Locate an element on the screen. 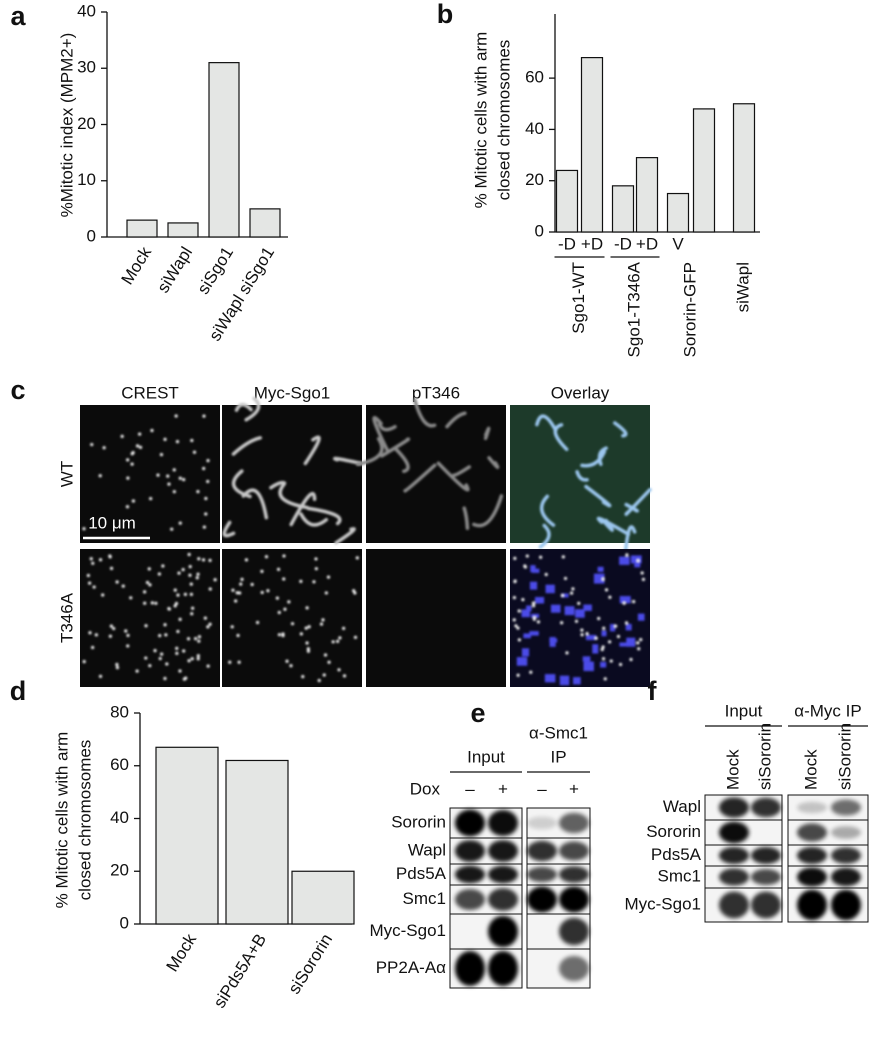 The height and width of the screenshot is (1050, 879). y-axis-label: closed chromosomes is located at coordinates (84, 820).